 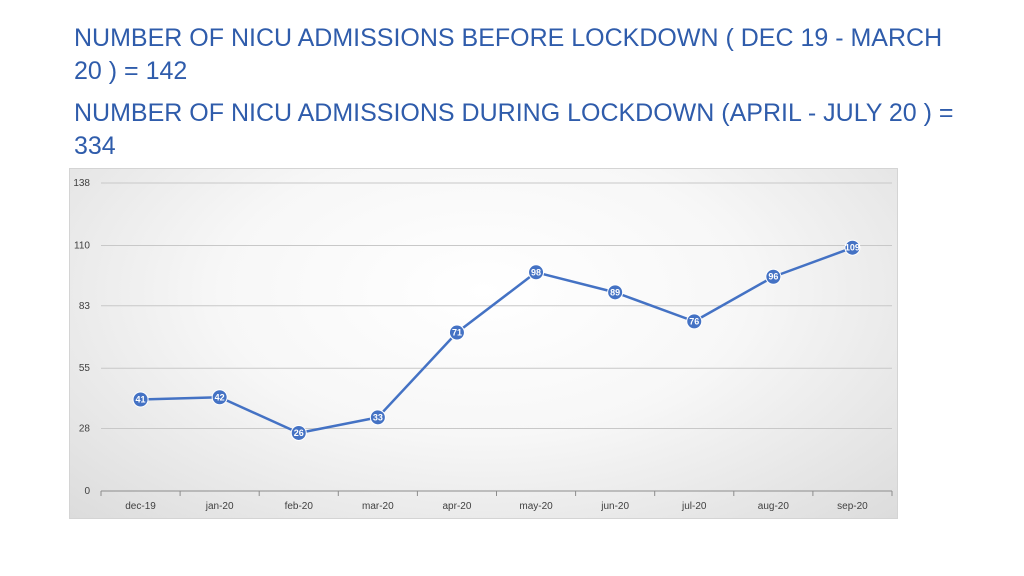 What do you see at coordinates (140, 506) in the screenshot?
I see `x-tick-label: dec-19` at bounding box center [140, 506].